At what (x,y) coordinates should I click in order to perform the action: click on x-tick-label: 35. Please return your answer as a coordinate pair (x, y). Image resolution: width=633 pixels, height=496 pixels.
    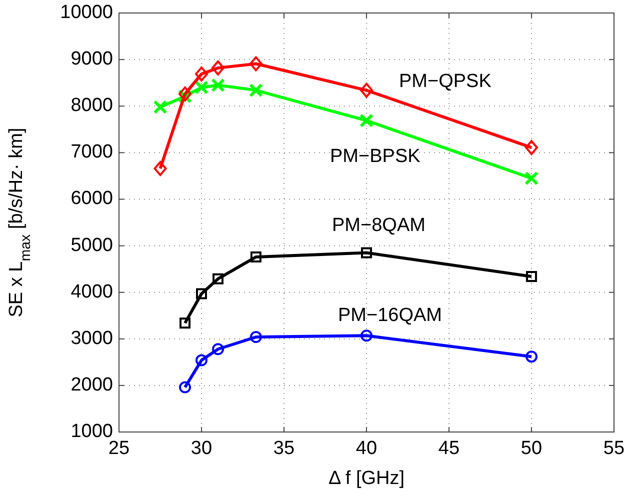
    Looking at the image, I should click on (284, 448).